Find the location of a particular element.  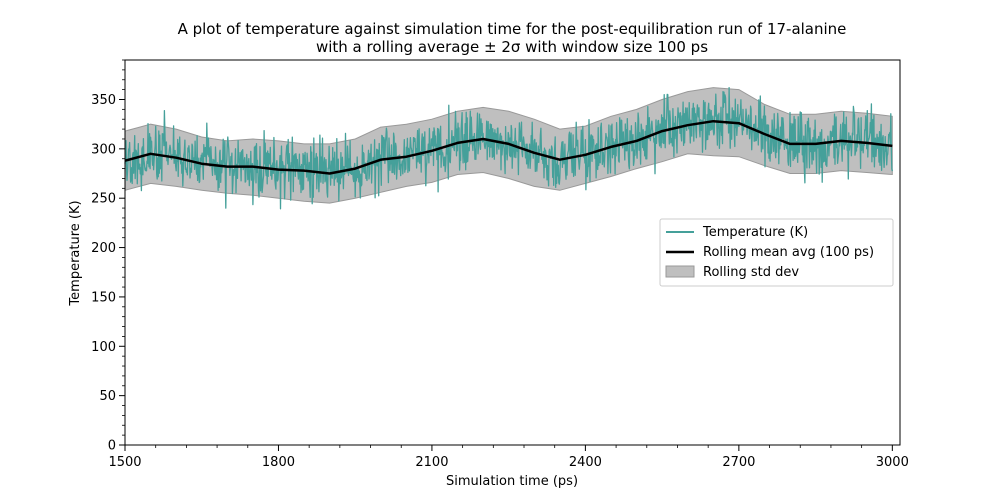

legend-swatch-std is located at coordinates (680, 271).